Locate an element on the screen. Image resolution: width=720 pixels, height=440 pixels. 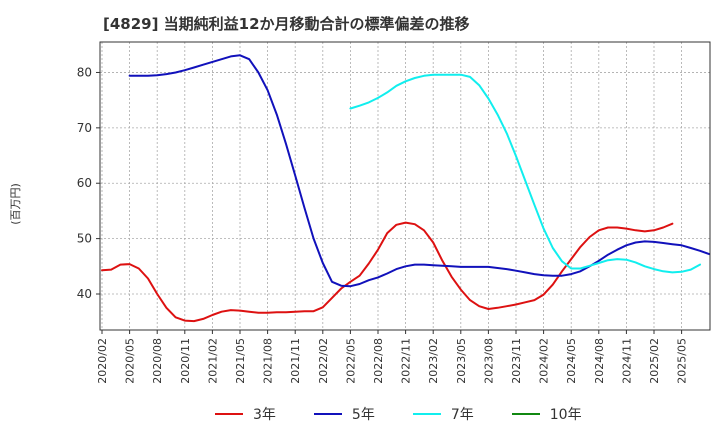
legend-label: 7年 is located at coordinates (462, 415).